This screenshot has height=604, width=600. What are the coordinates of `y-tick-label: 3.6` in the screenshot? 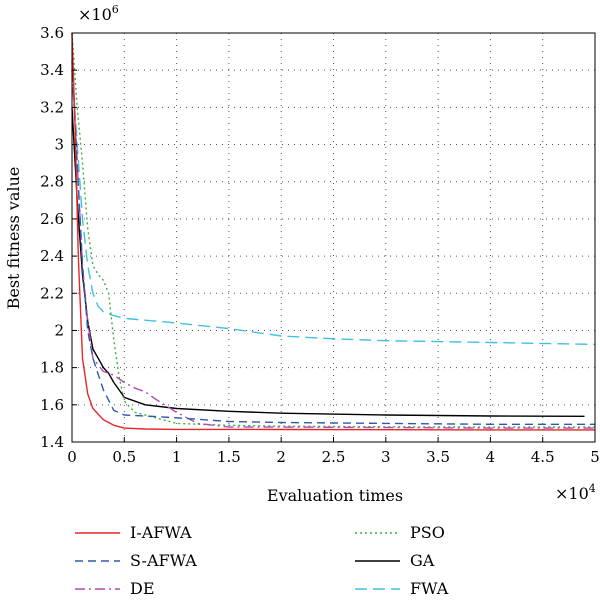 It's located at (52, 33).